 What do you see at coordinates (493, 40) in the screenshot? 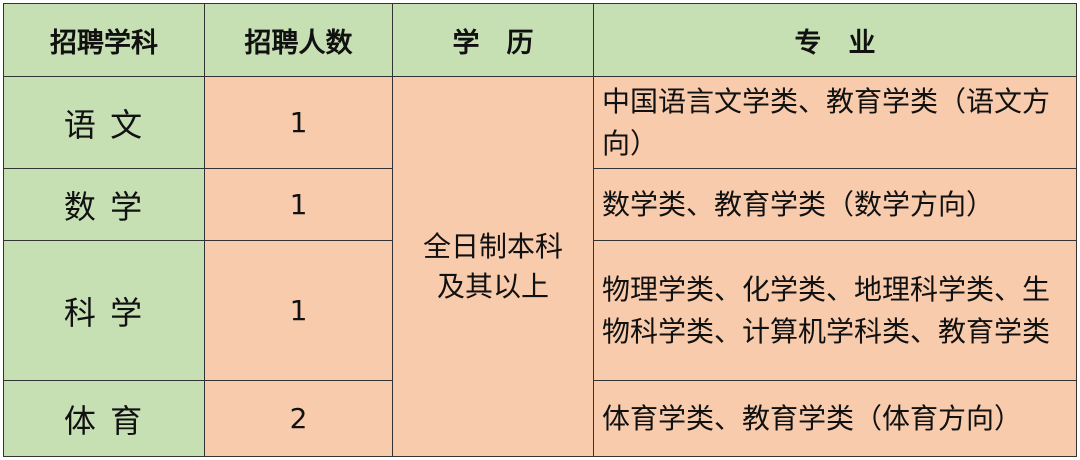
I see `header-education: 学 历` at bounding box center [493, 40].